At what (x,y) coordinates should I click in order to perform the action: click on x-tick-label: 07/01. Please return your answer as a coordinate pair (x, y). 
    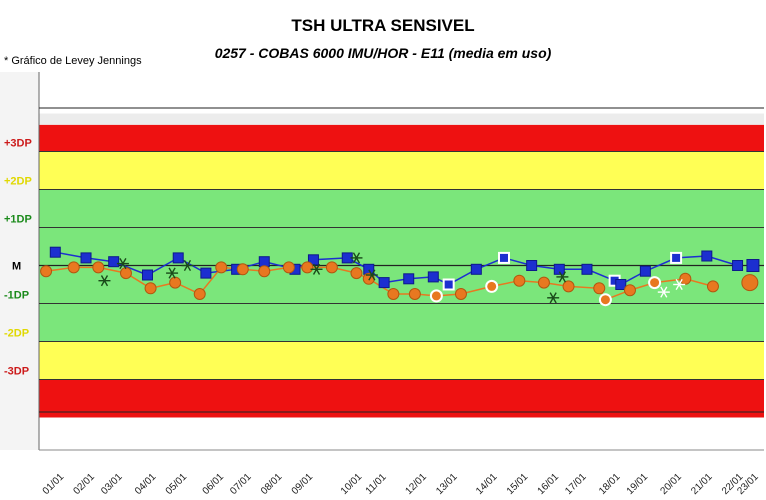
    Looking at the image, I should click on (241, 484).